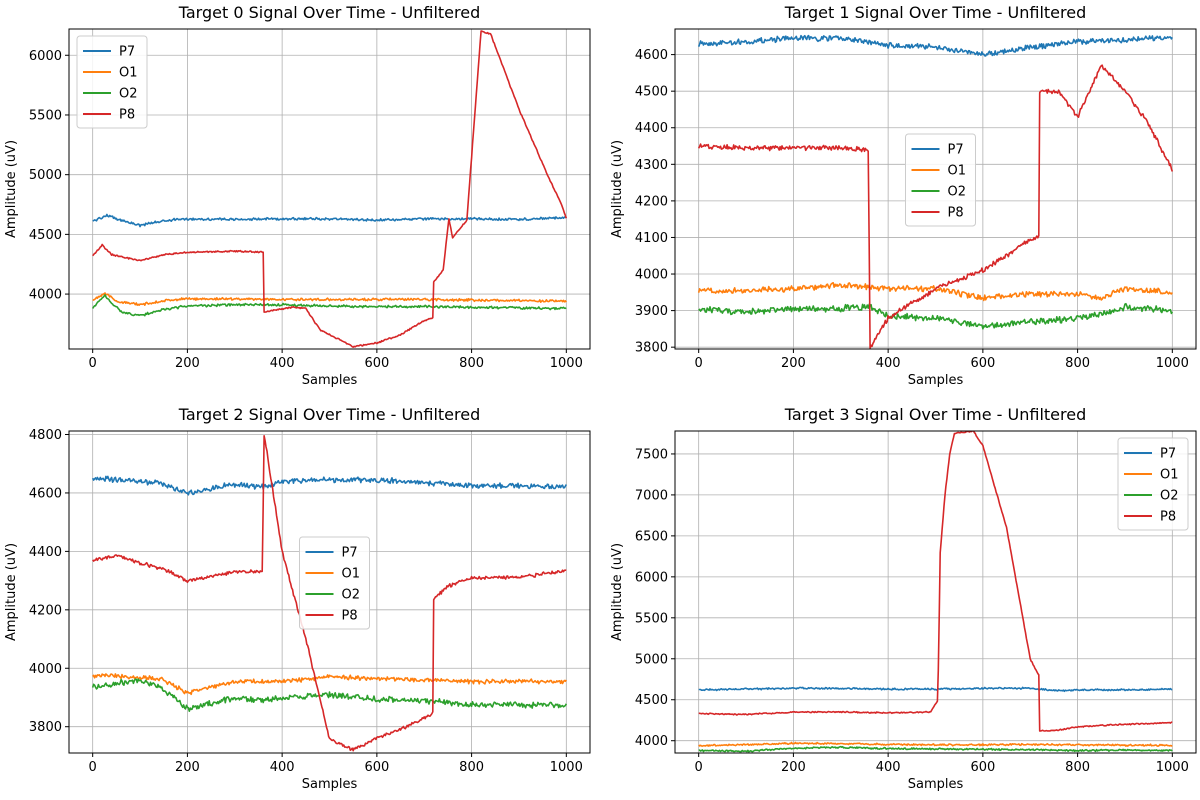 This screenshot has height=800, width=1200. What do you see at coordinates (329, 12) in the screenshot?
I see `chart-title: Target 0 Signal Over Time - Unfiltered` at bounding box center [329, 12].